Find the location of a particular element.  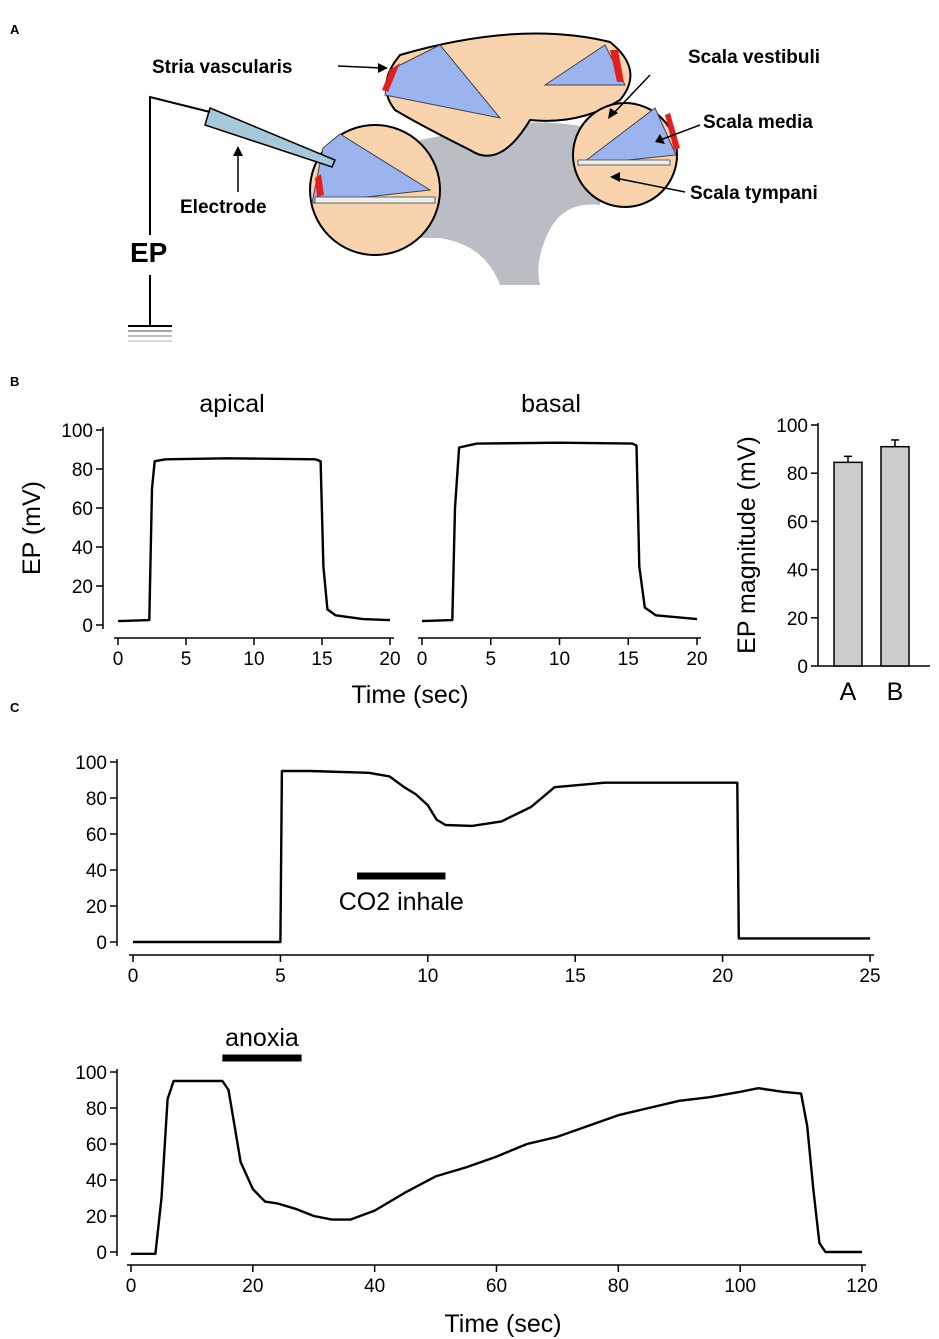

chart-basal: 0 5 10 15 20 basal is located at coordinates (562, 530).